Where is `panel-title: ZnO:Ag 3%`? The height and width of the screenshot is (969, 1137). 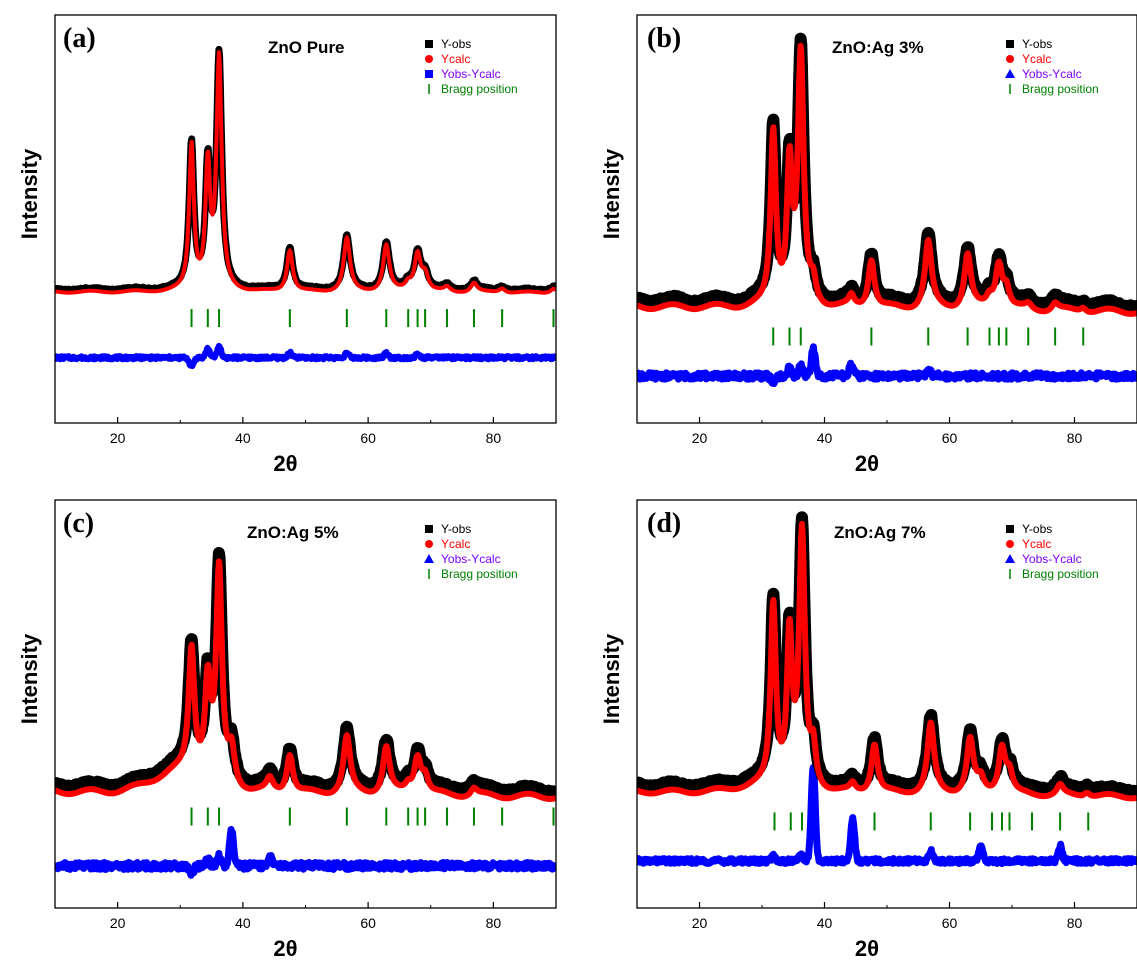
panel-title: ZnO:Ag 3% is located at coordinates (878, 47).